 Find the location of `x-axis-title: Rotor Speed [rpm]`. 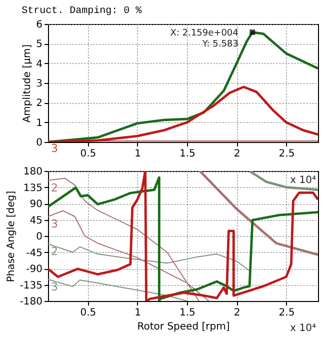

x-axis-title: Rotor Speed [rpm] is located at coordinates (183, 327).